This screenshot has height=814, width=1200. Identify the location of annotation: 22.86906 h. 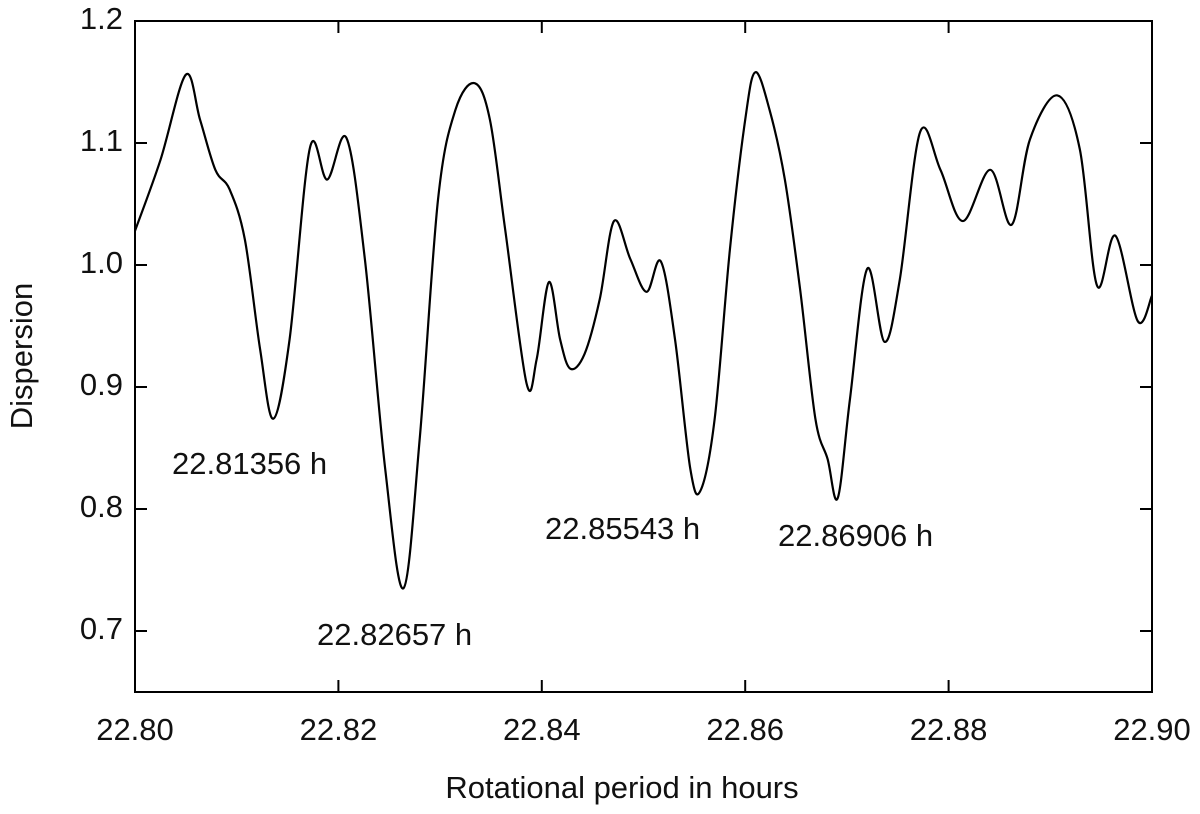
(855, 535).